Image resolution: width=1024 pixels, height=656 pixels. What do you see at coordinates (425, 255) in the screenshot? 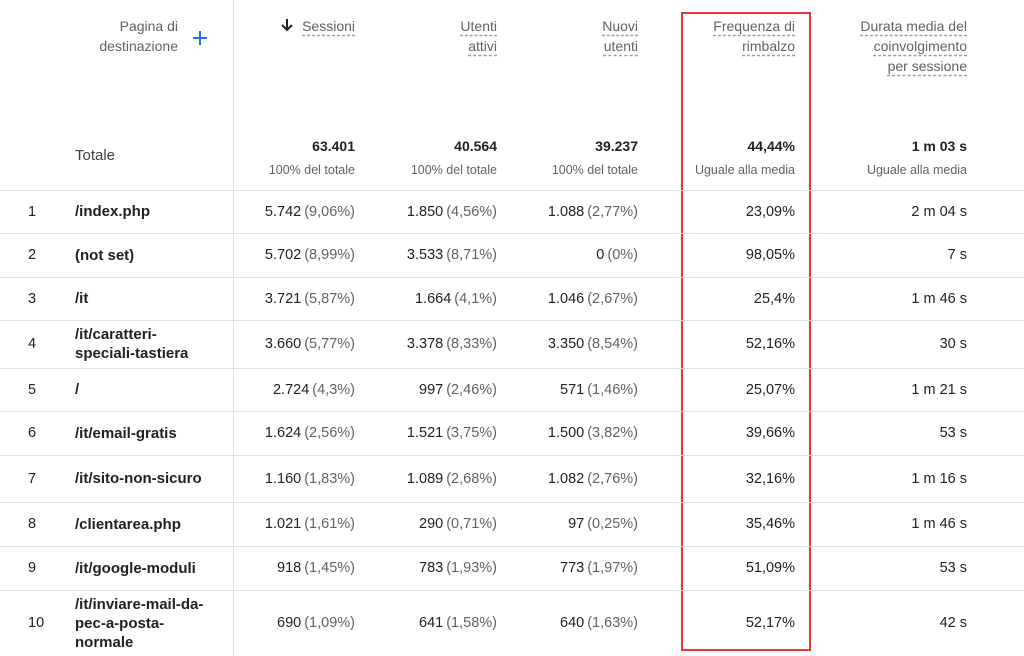
I see `metric-value: 3.533` at bounding box center [425, 255].